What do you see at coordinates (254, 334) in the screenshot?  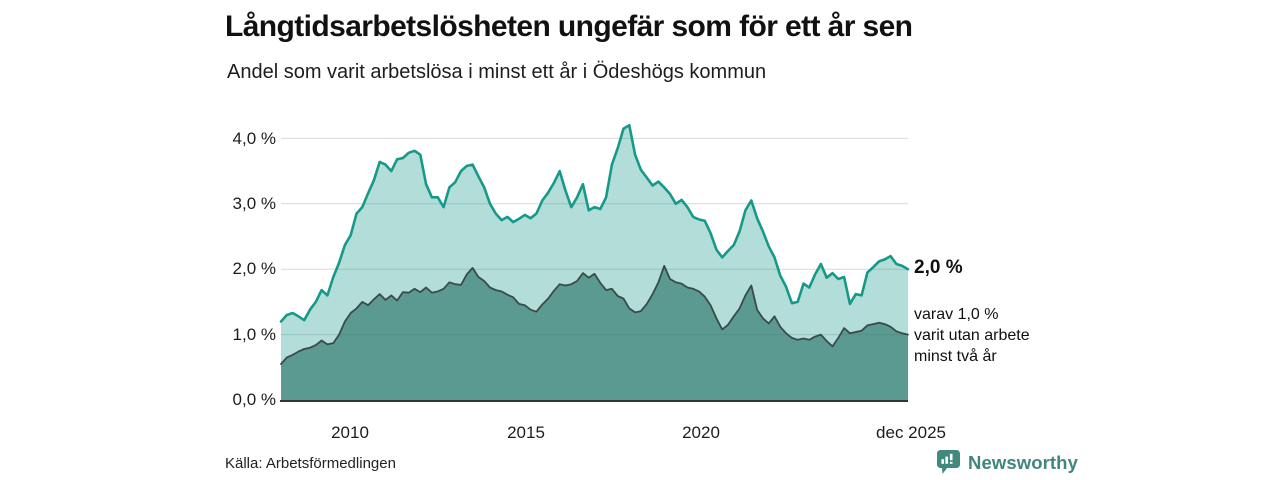 I see `y-tick-label: 1,0 %` at bounding box center [254, 334].